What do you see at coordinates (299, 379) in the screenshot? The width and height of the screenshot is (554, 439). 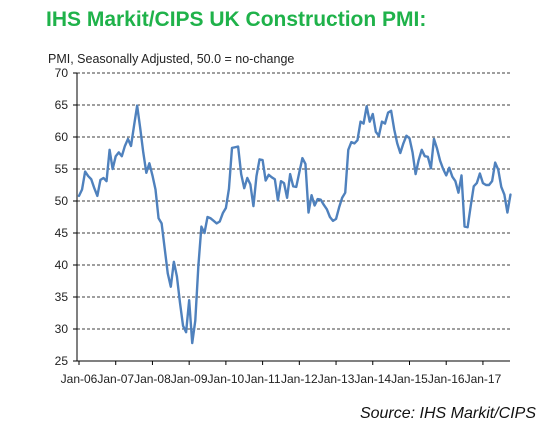 I see `x-tick-label: Jan-12` at bounding box center [299, 379].